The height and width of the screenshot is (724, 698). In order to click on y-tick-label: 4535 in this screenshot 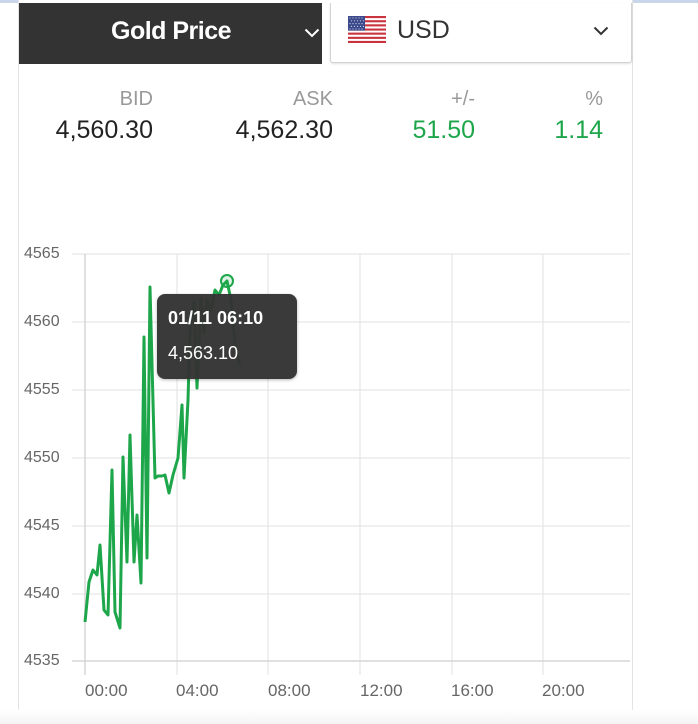, I will do `click(42, 660)`.